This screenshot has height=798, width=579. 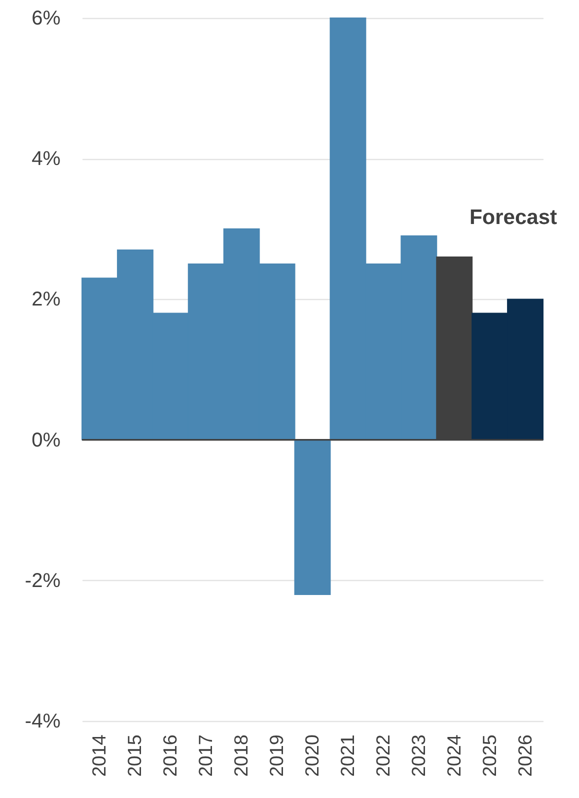 What do you see at coordinates (100, 755) in the screenshot?
I see `x-tick-label: 2014` at bounding box center [100, 755].